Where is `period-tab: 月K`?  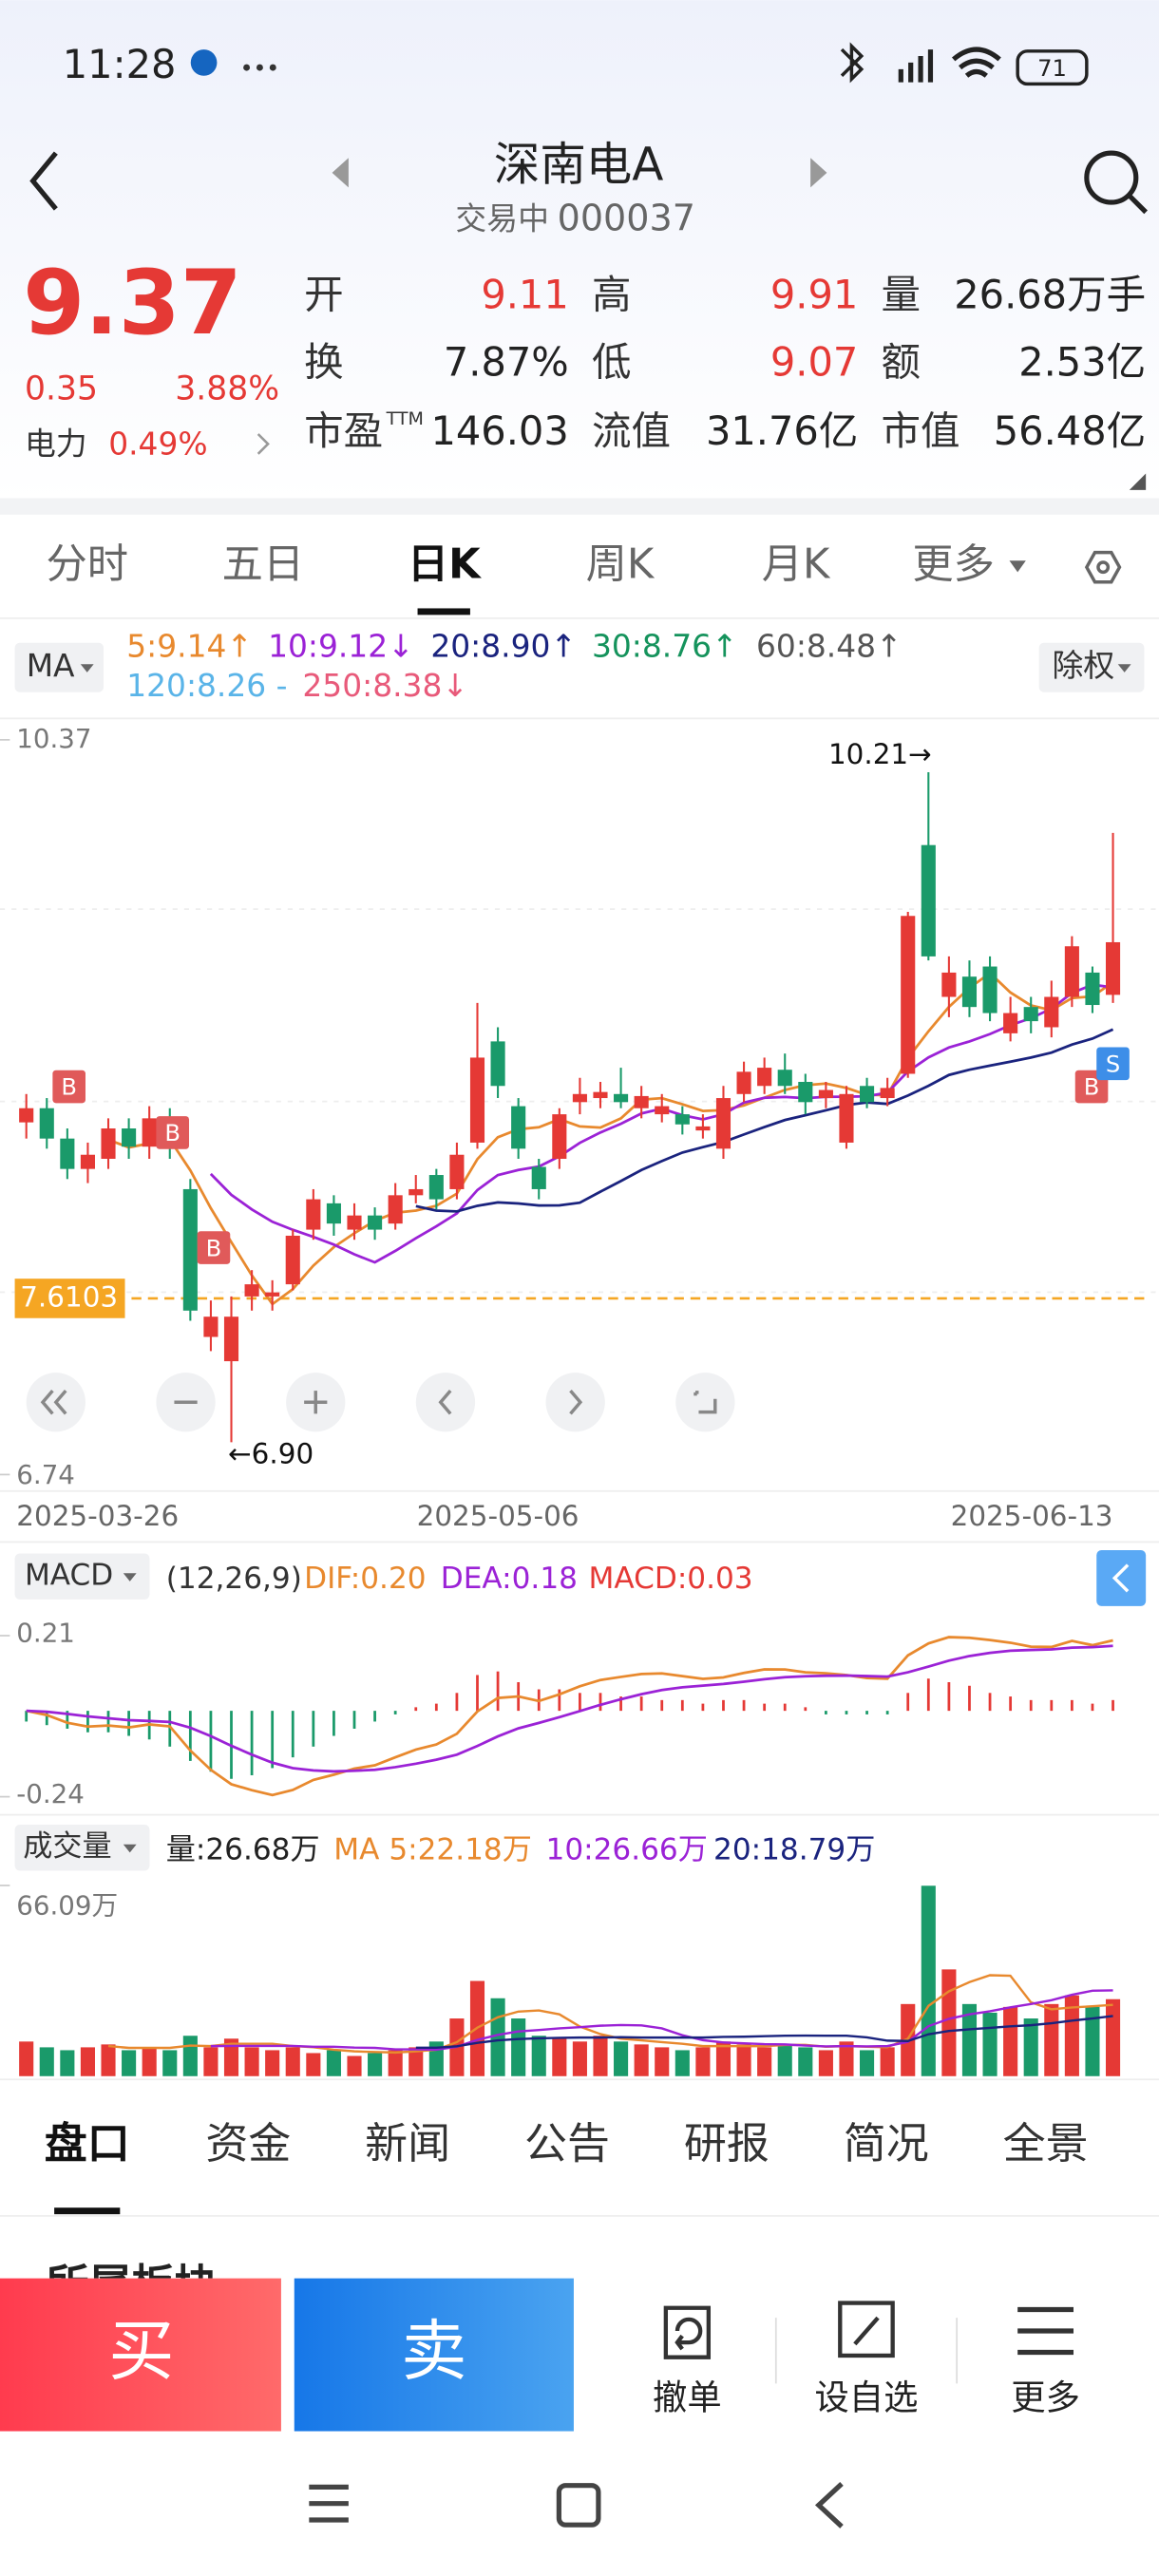
period-tab: 月K is located at coordinates (796, 565).